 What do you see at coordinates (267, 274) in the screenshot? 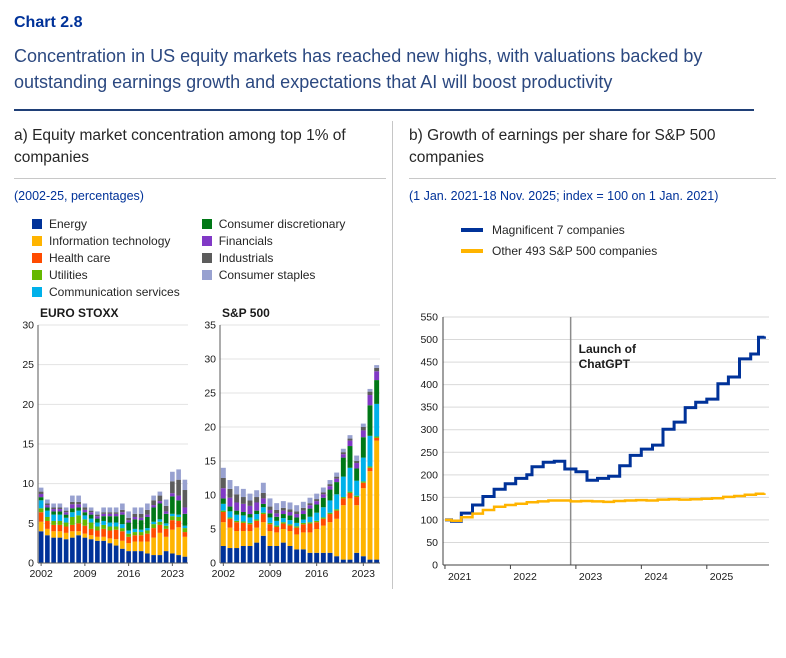
I see `legend-label: Consumer staples` at bounding box center [267, 274].